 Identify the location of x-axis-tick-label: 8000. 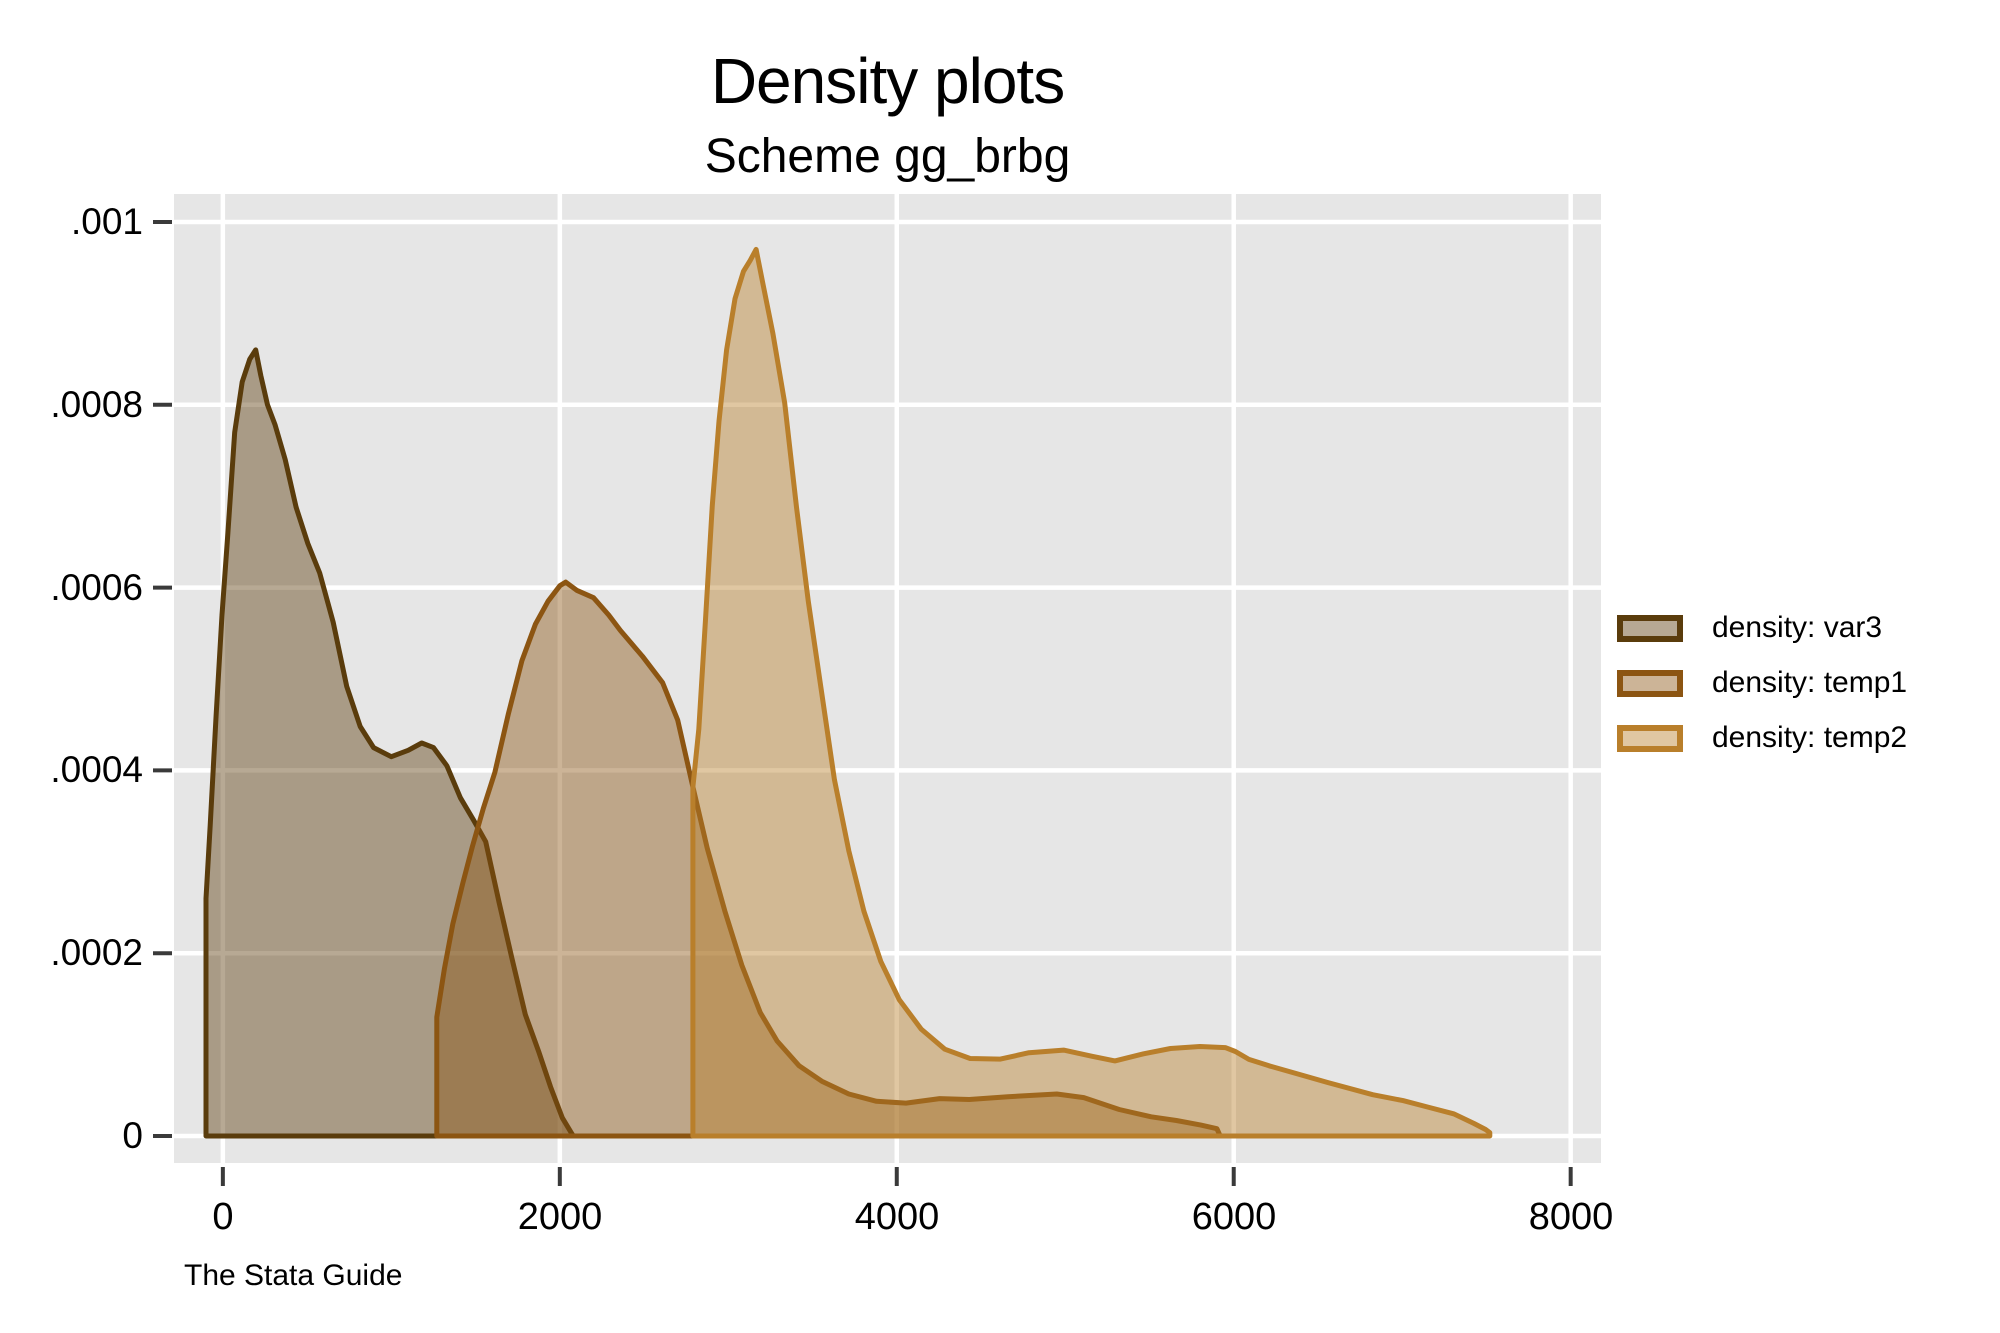
(1571, 1217).